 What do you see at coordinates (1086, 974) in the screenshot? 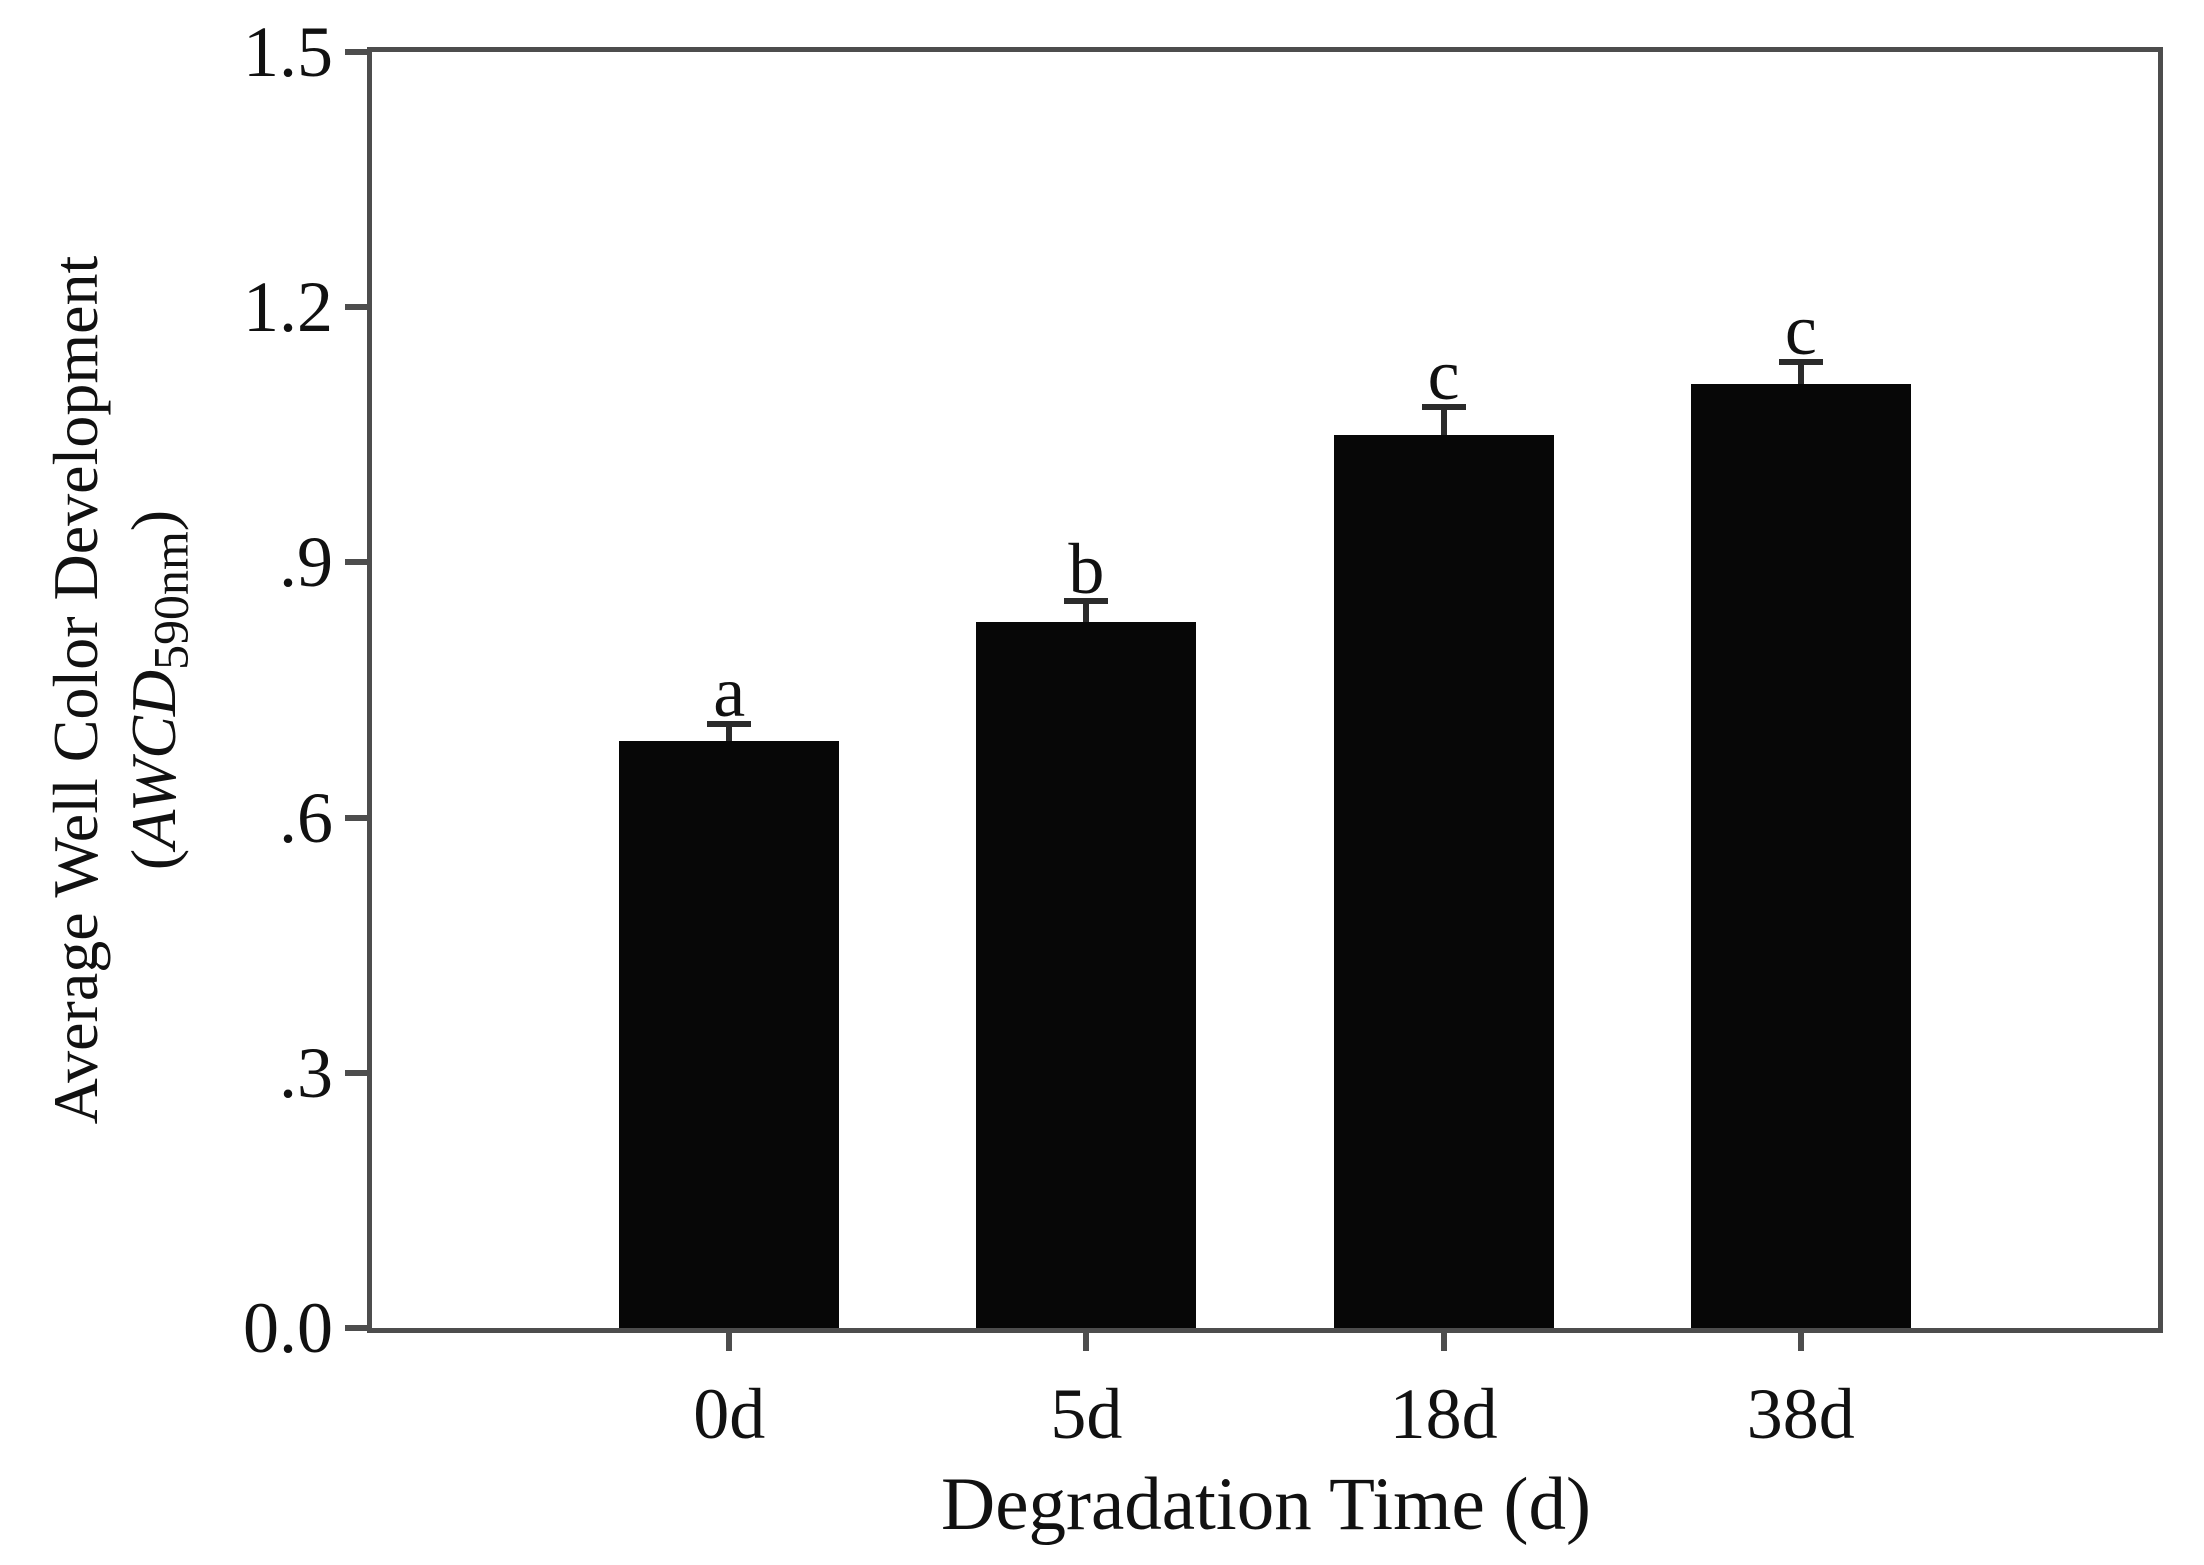
I see `bar-5d` at bounding box center [1086, 974].